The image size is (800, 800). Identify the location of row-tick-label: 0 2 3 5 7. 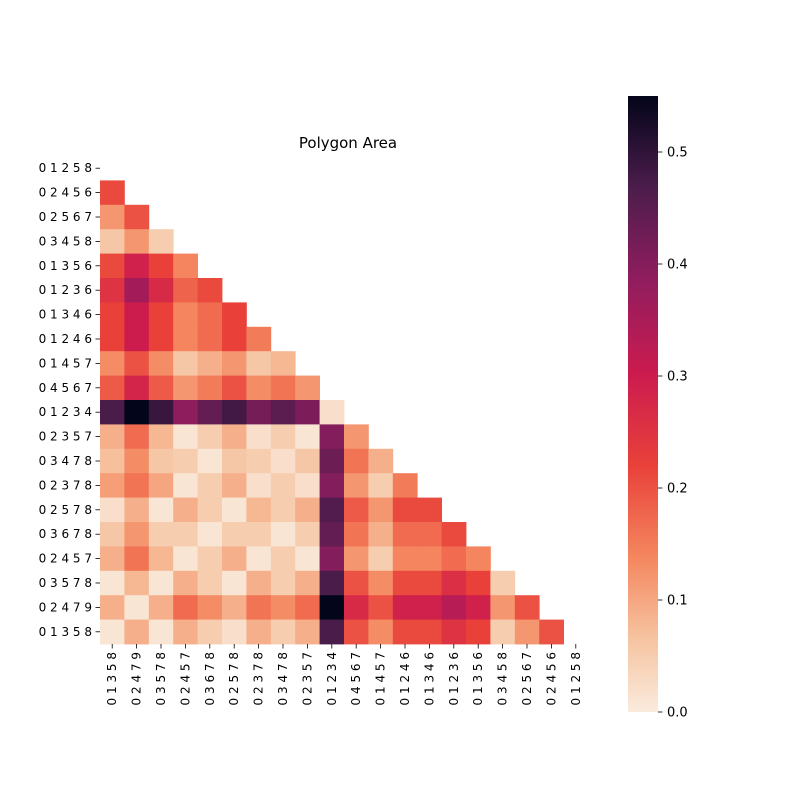
(65, 437).